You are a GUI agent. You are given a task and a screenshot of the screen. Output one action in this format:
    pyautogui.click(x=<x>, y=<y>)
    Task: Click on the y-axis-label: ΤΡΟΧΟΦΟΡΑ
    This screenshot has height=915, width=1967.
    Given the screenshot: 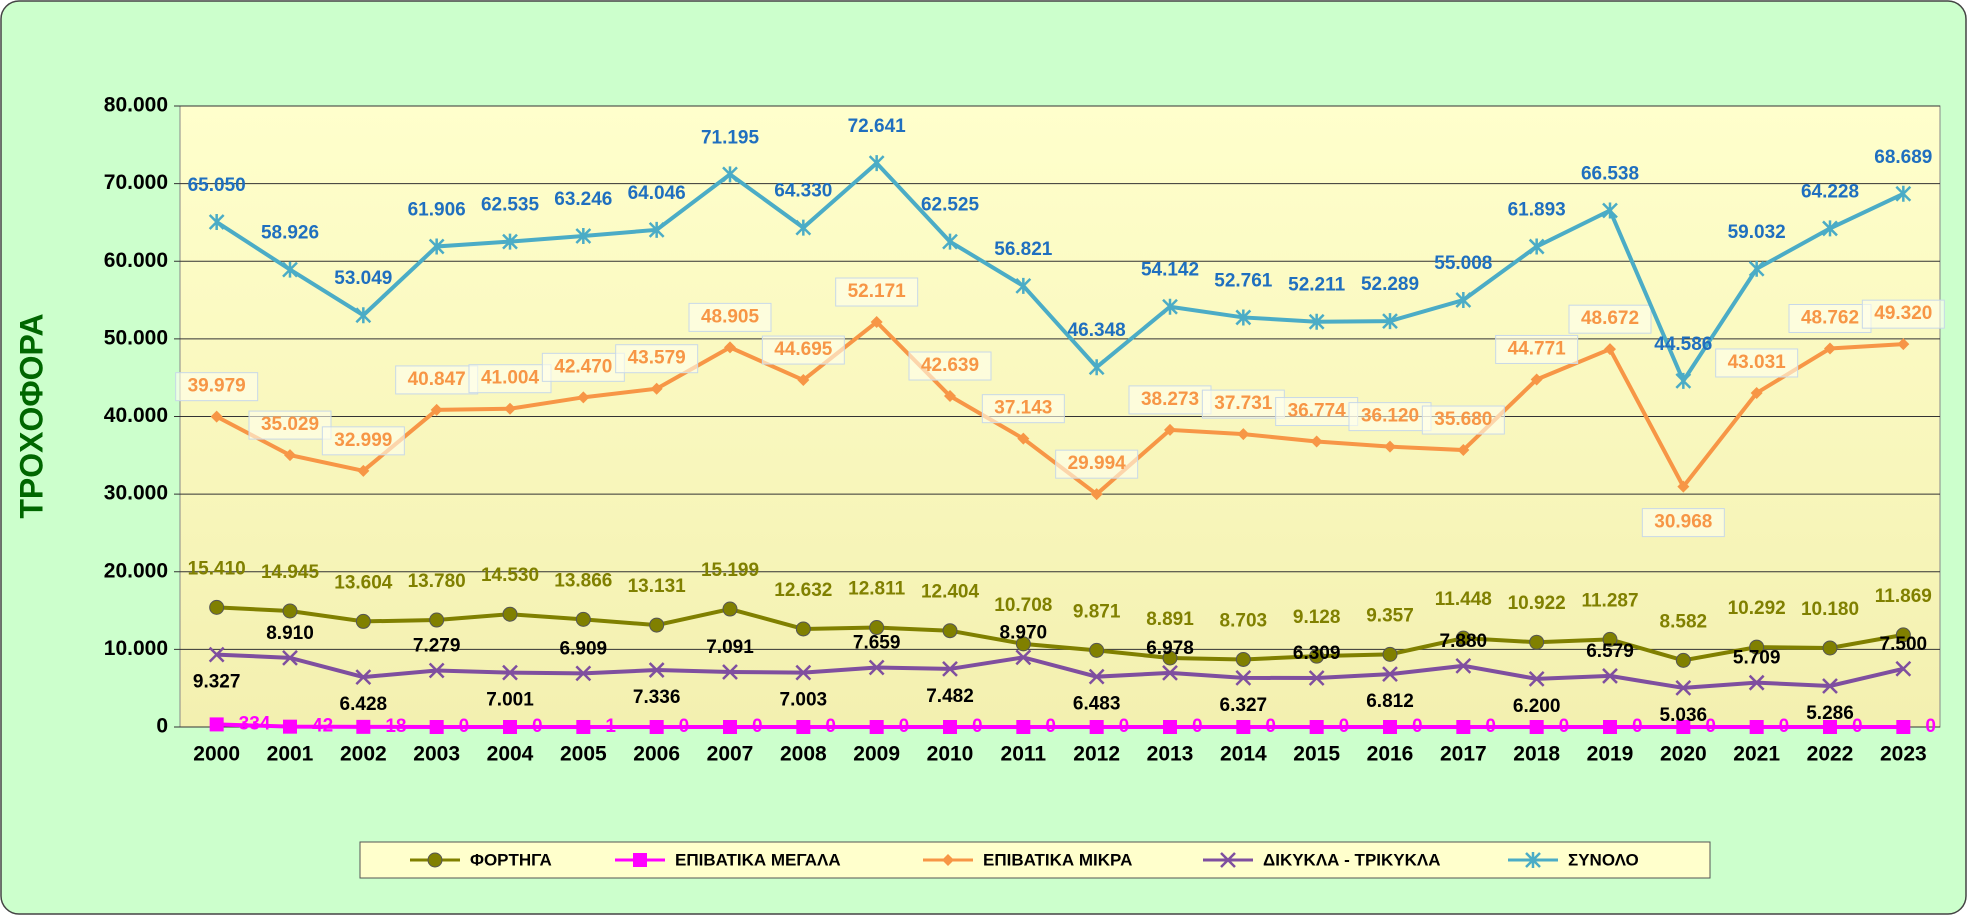 What is the action you would take?
    pyautogui.click(x=31, y=415)
    